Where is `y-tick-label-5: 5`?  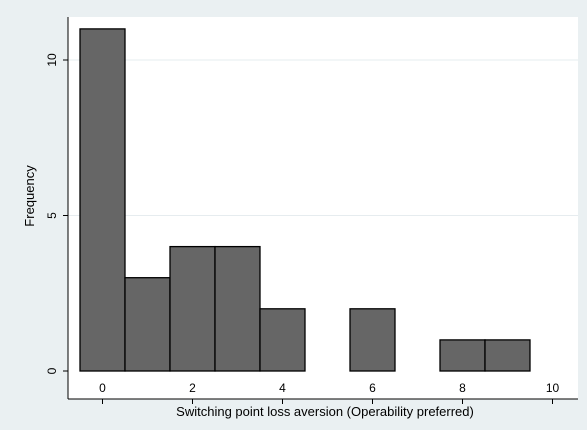
y-tick-label-5: 5 is located at coordinates (52, 215).